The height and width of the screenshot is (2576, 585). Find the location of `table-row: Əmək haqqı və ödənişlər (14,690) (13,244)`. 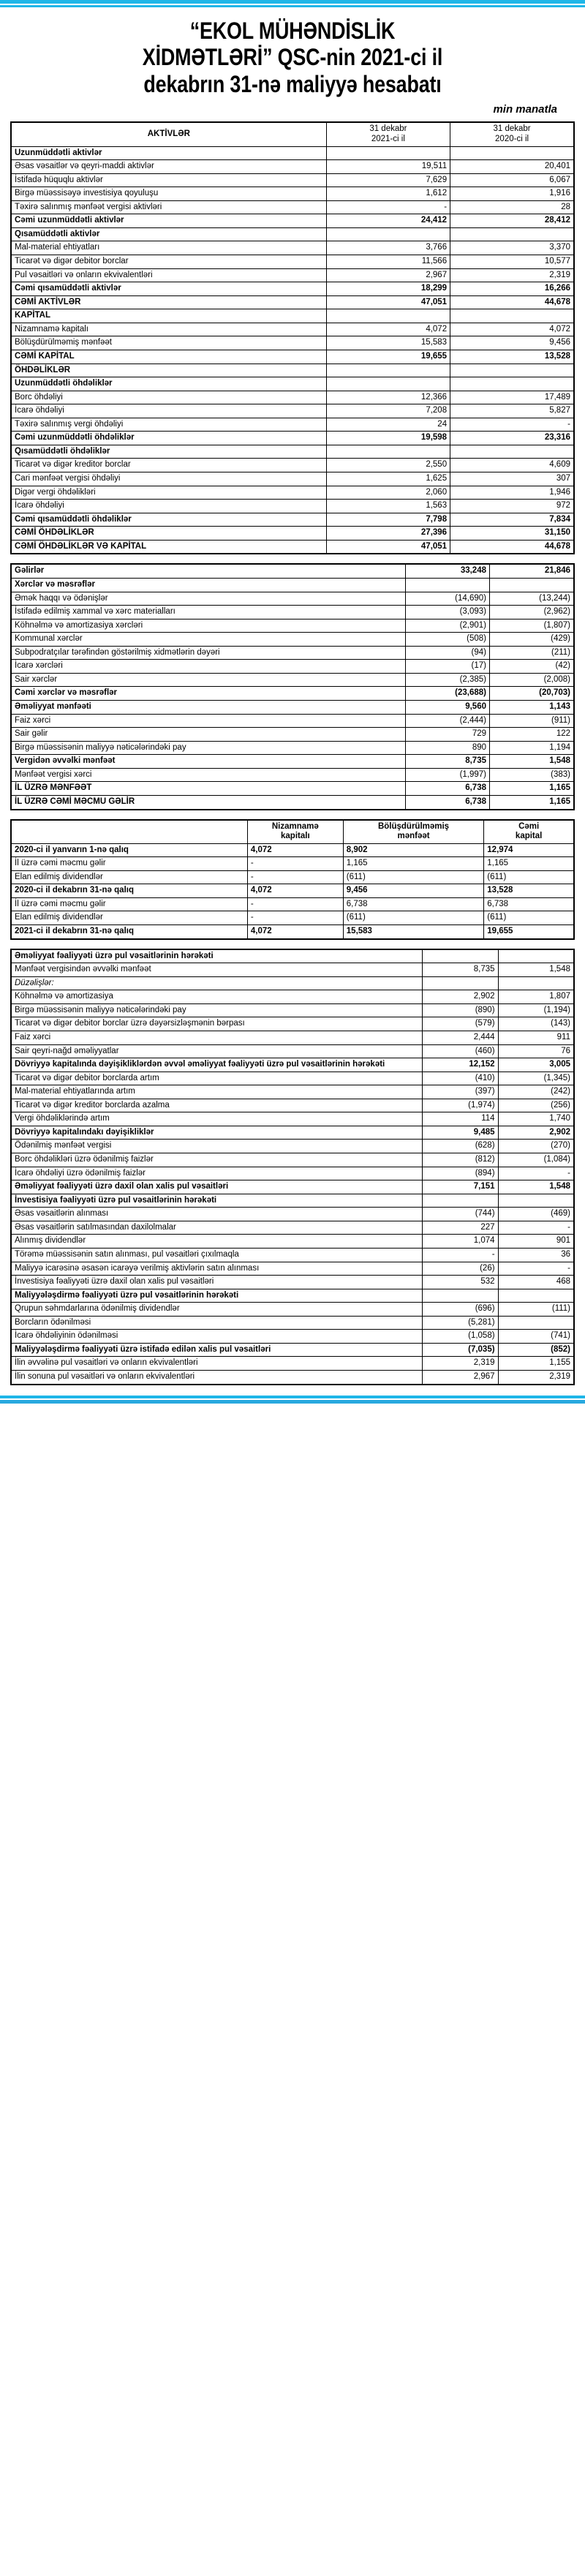

table-row: Əmək haqqı və ödənişlər (14,690) (13,244) is located at coordinates (292, 598).